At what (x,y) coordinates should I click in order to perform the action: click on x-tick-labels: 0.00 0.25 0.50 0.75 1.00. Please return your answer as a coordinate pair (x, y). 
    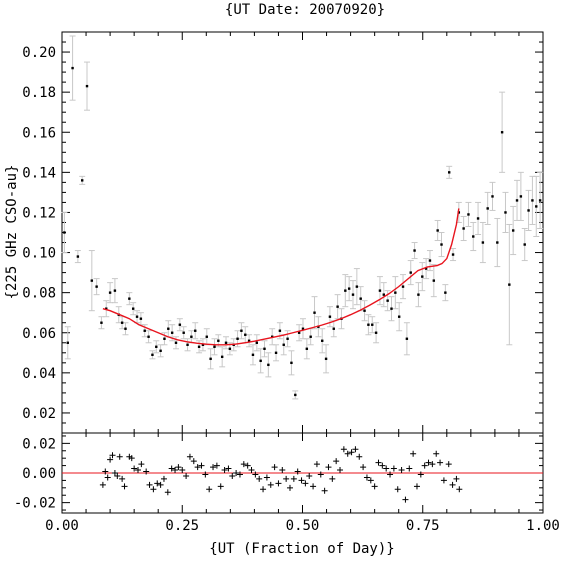
    Looking at the image, I should click on (302, 526).